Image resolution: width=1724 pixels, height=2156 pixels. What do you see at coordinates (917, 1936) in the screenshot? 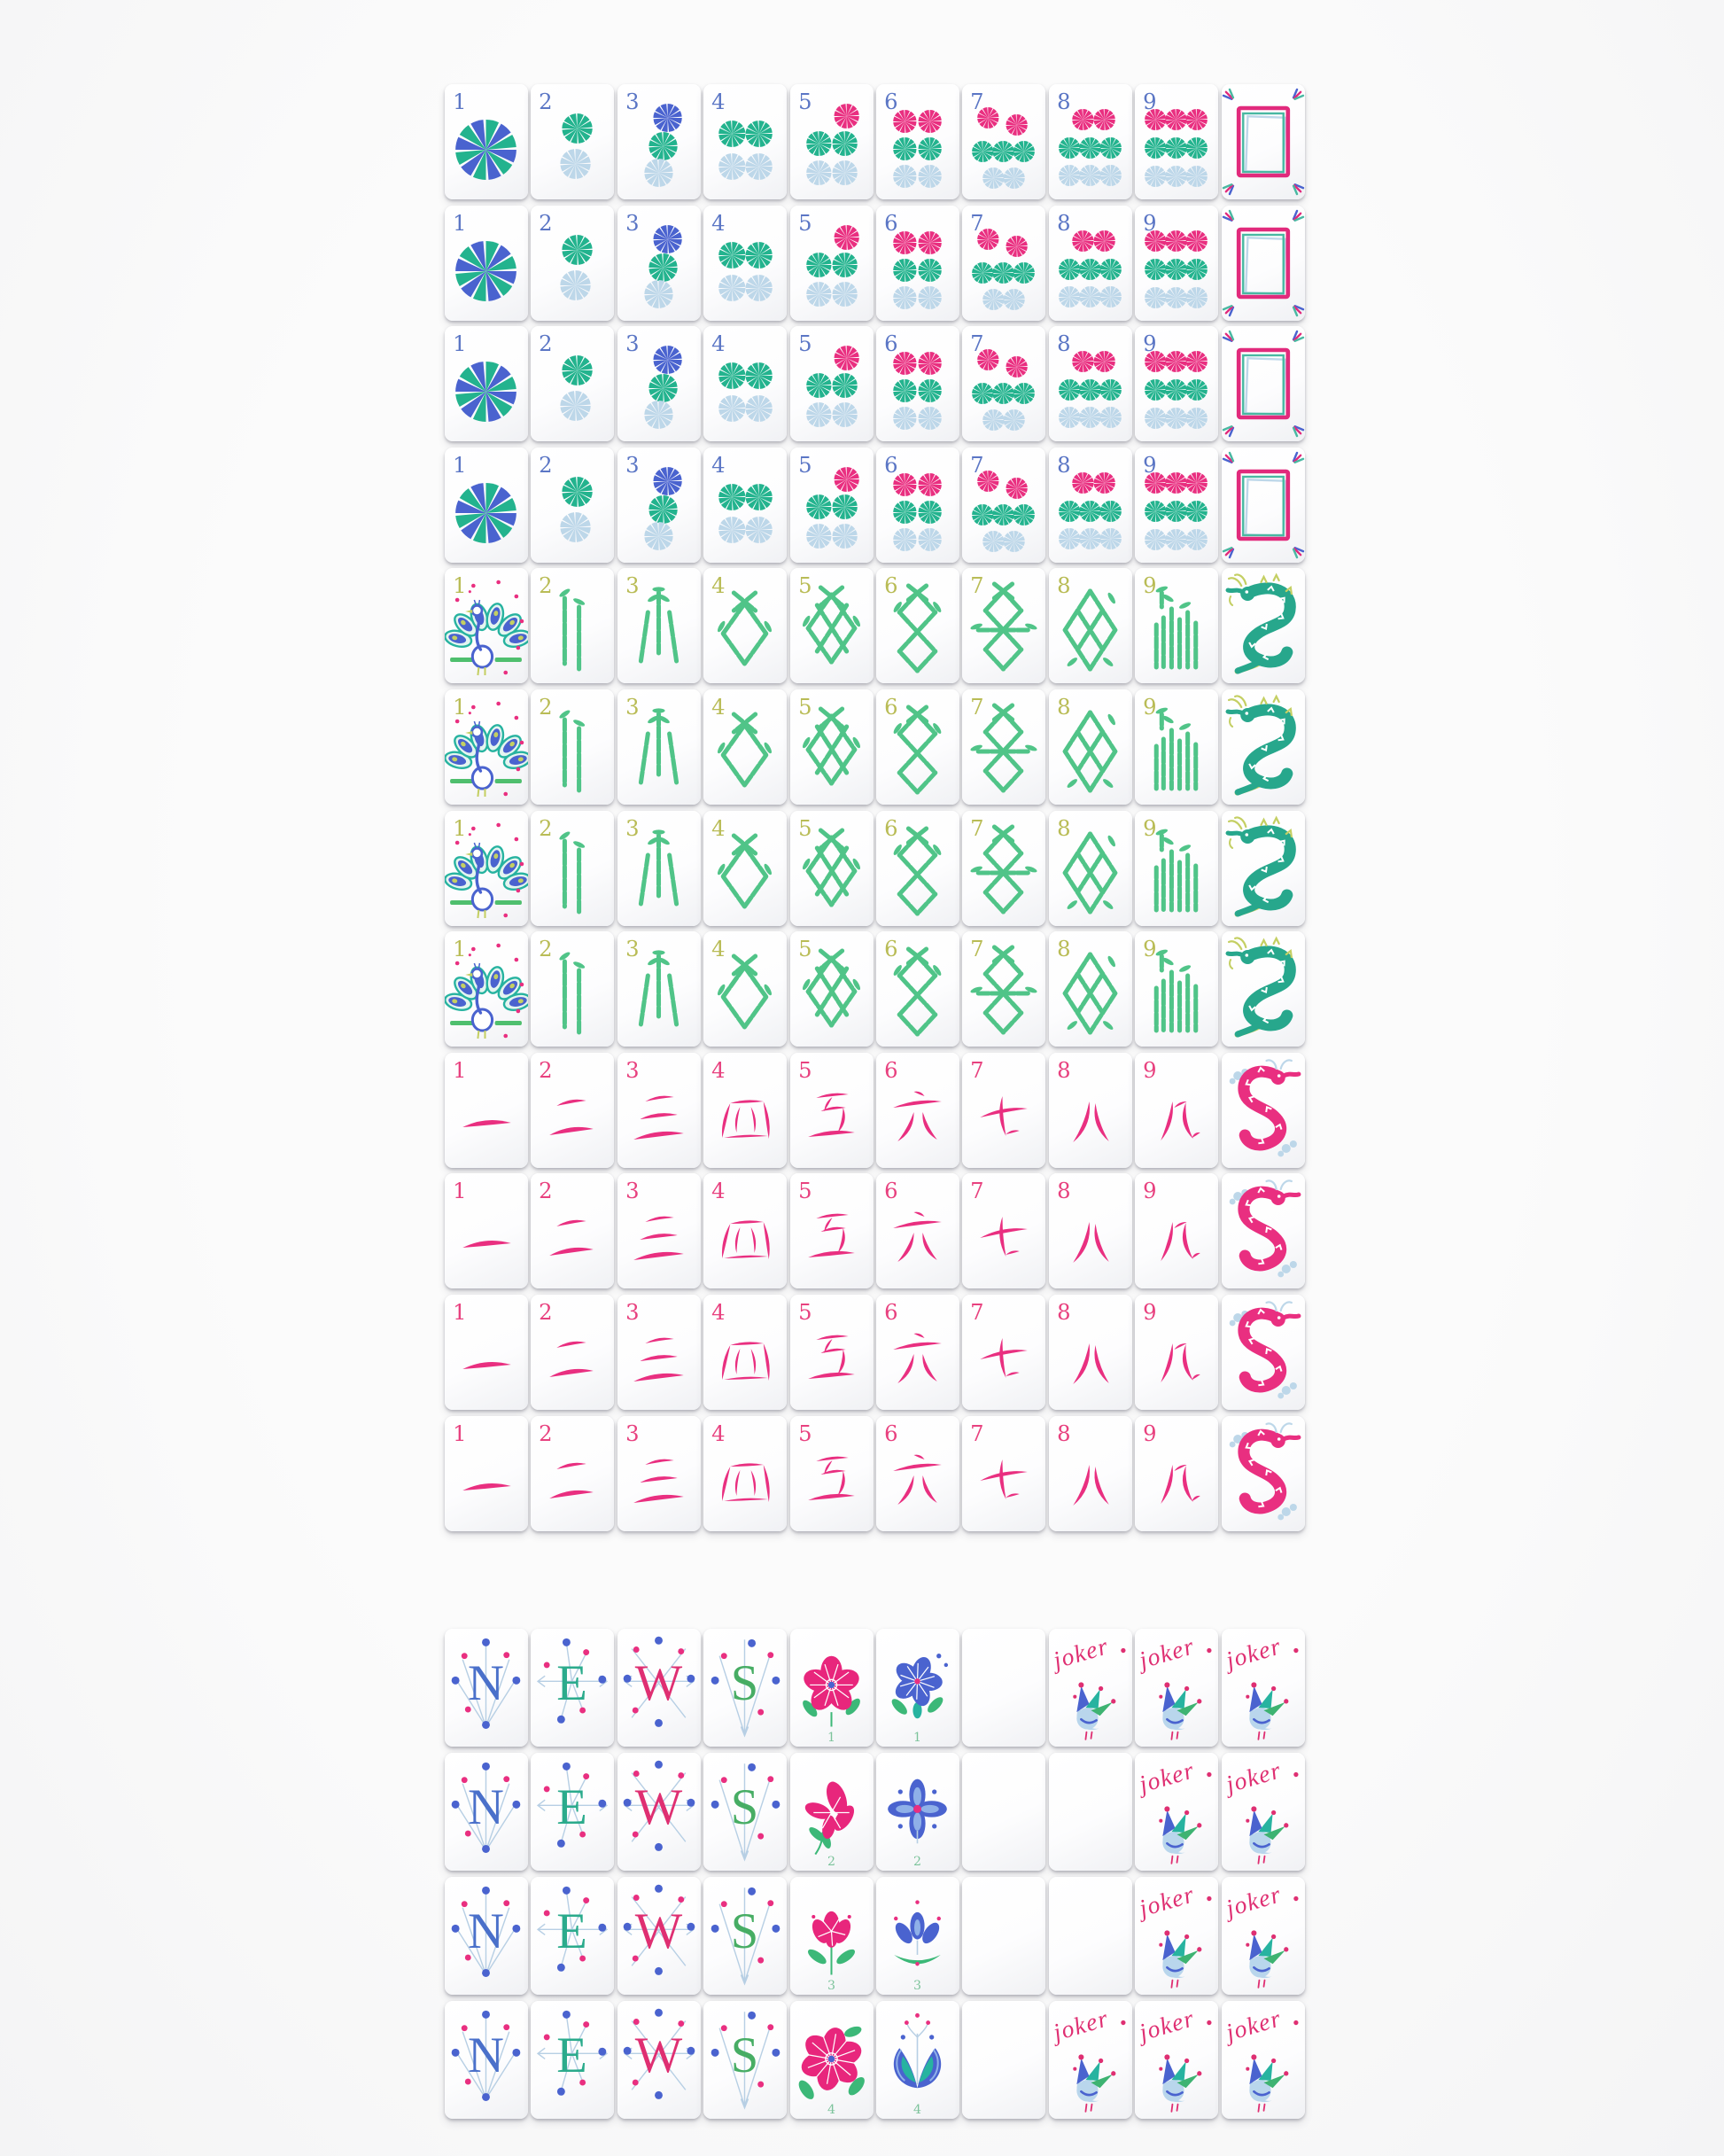
I see `tile-flower-blue-3: 3` at bounding box center [917, 1936].